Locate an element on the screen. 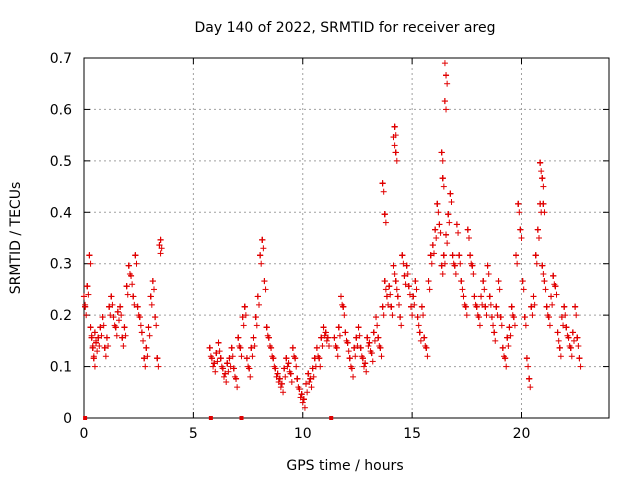 This screenshot has width=640, height=480. y-tick-label: 0.2 is located at coordinates (61, 316).